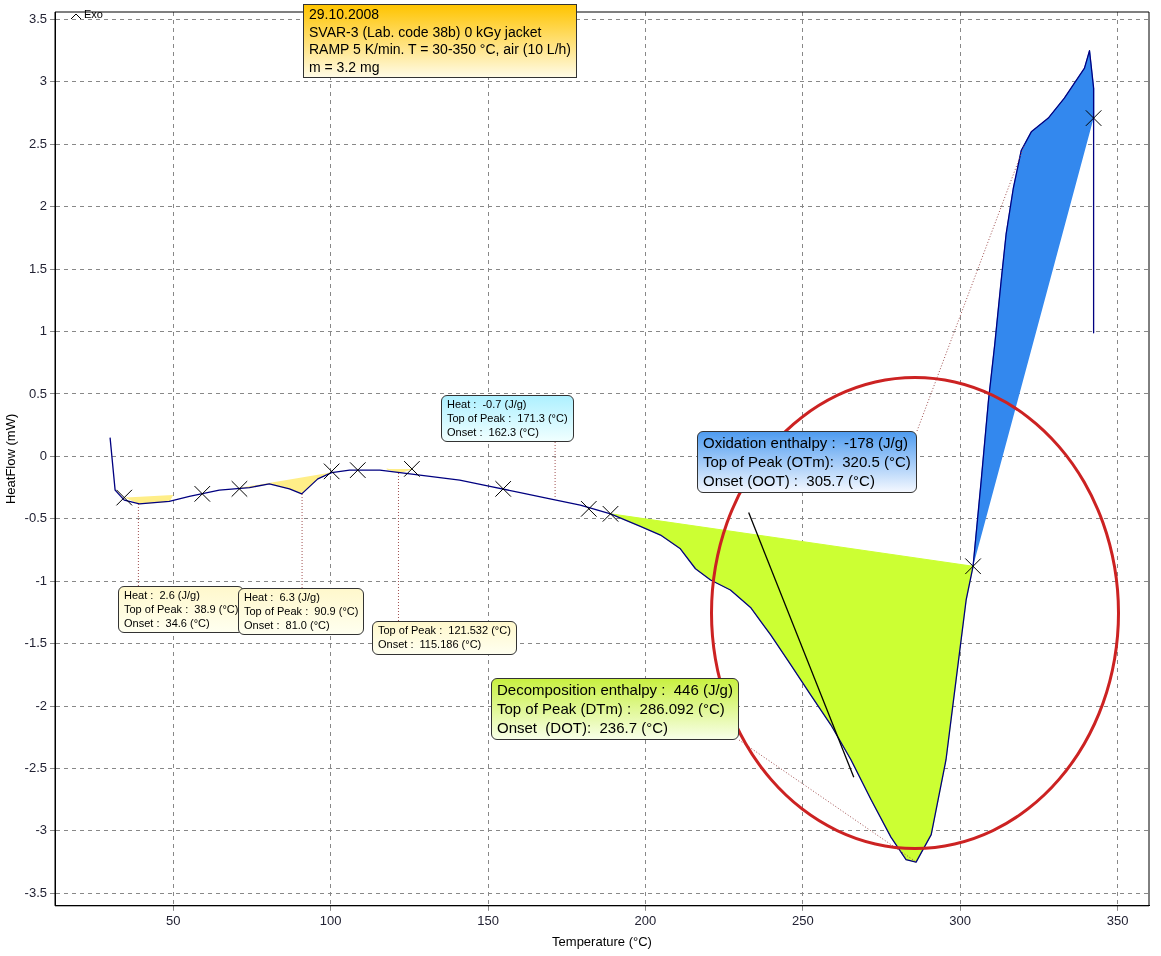 This screenshot has height=956, width=1161. I want to click on x-tick-label: 250, so click(802, 921).